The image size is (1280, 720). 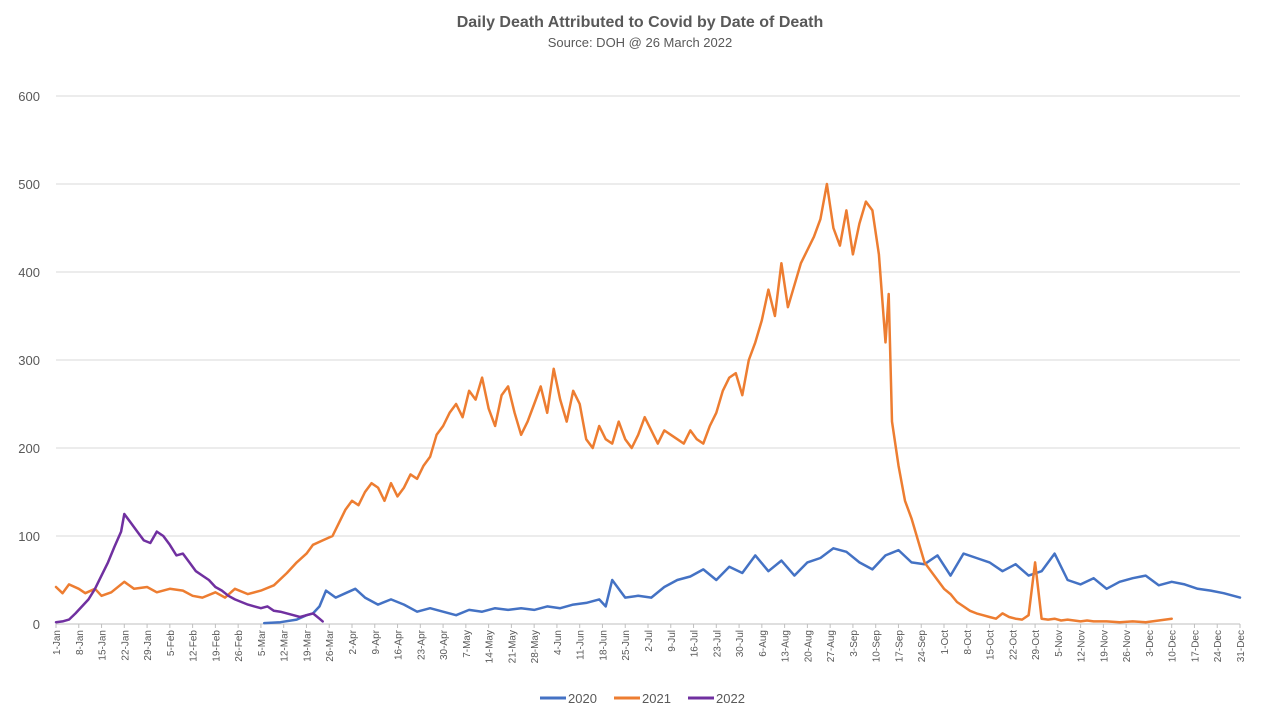 What do you see at coordinates (189, 568) in the screenshot?
I see `series-line-2022` at bounding box center [189, 568].